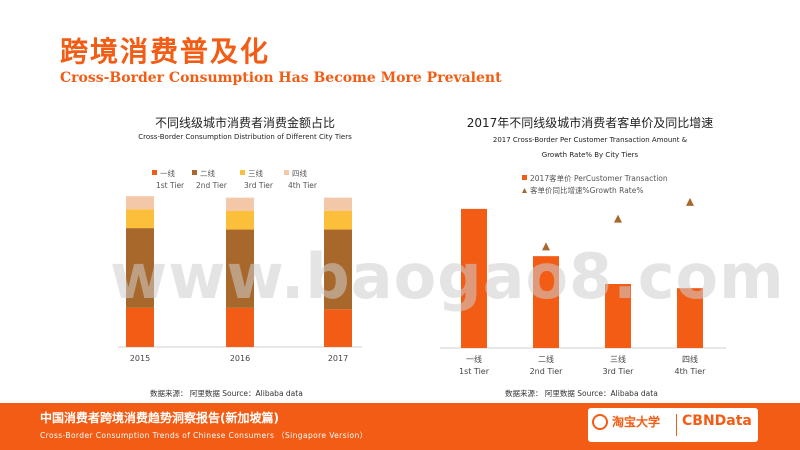  What do you see at coordinates (581, 393) in the screenshot?
I see `chart2-source: 数据来源： 阿里数据 Source：Alibaba data` at bounding box center [581, 393].